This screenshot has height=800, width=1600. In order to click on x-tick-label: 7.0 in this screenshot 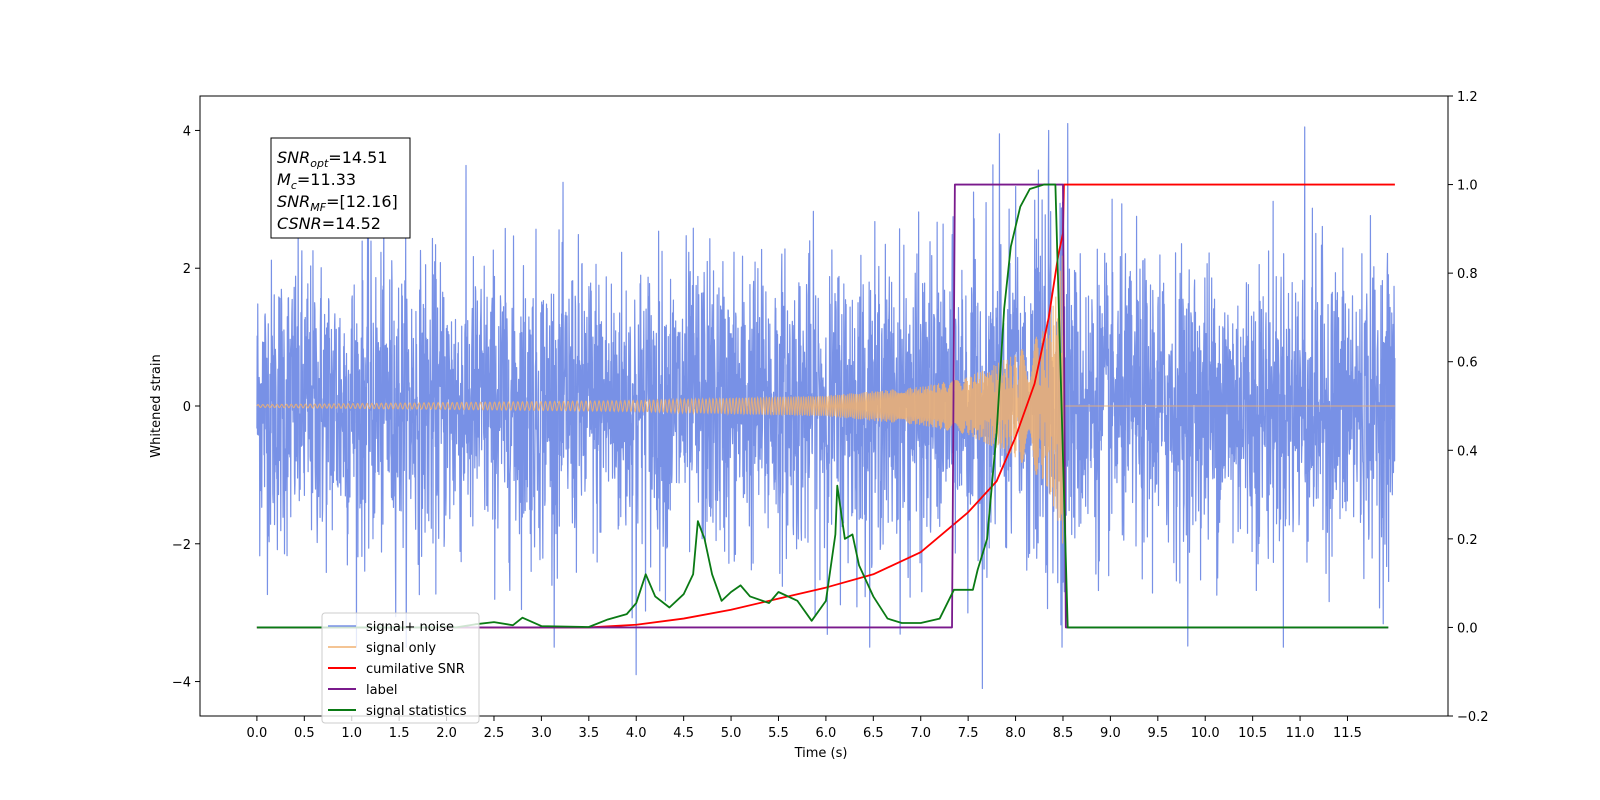, I will do `click(920, 733)`.